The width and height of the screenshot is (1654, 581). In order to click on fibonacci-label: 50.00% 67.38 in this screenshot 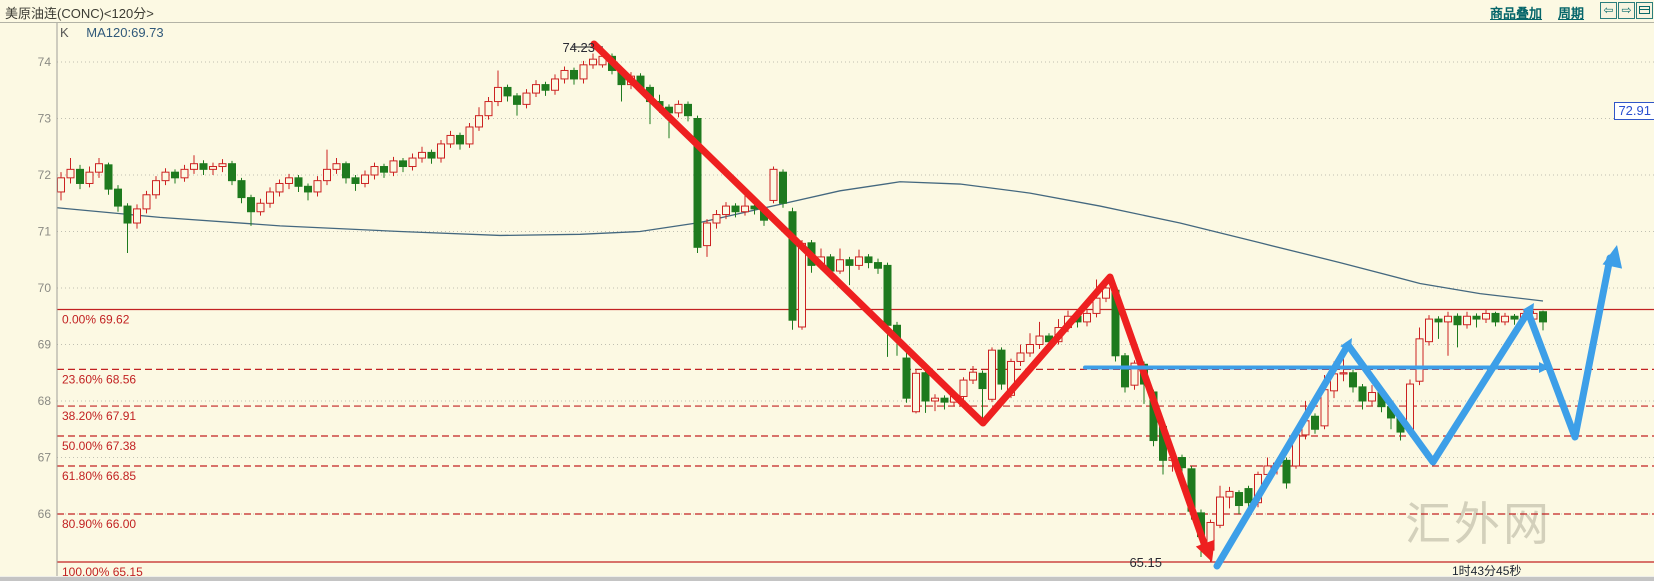, I will do `click(99, 446)`.